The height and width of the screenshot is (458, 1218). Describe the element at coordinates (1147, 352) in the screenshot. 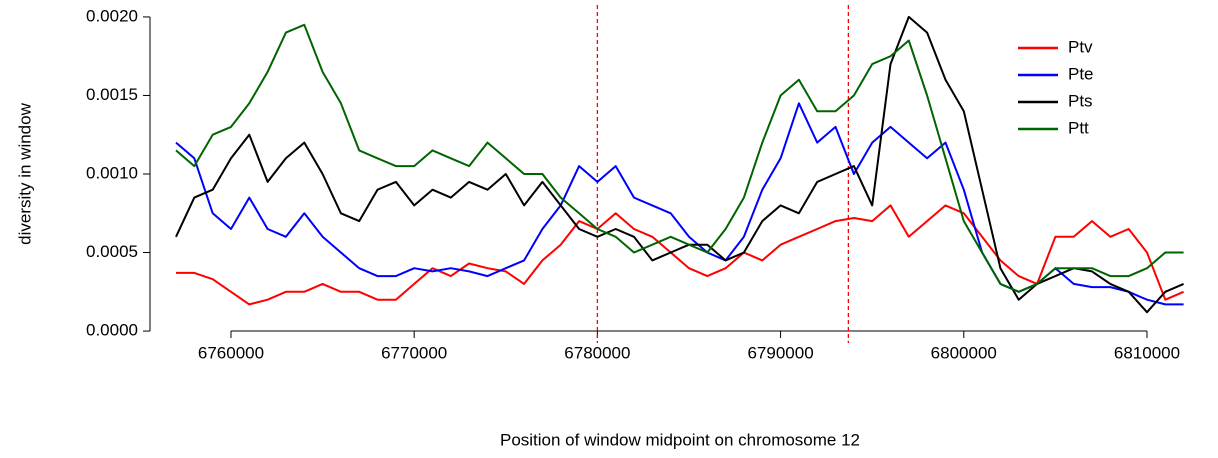

I see `x-tick-label: 6810000` at that location.